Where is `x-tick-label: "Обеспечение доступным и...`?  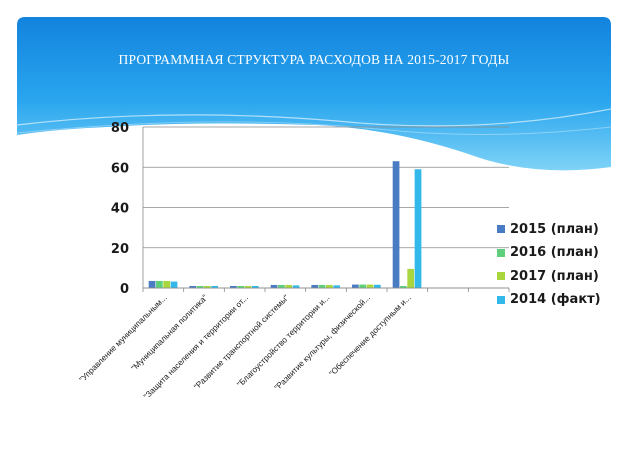 x-tick-label: "Обеспечение доступным и... is located at coordinates (370, 335).